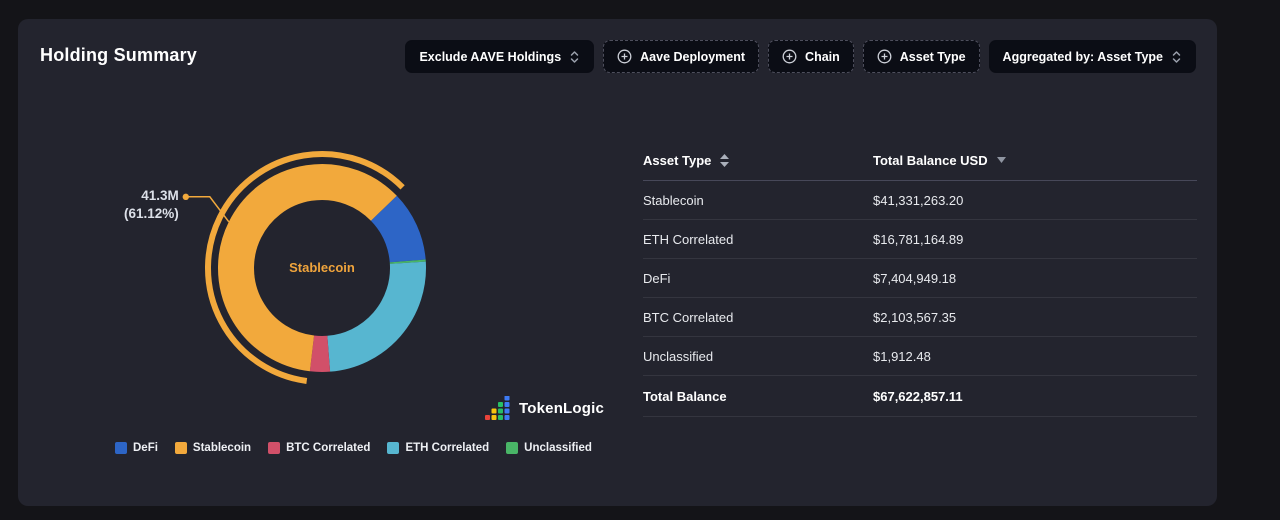 The width and height of the screenshot is (1280, 520). I want to click on balance-cell: $16,781,164.89, so click(918, 239).